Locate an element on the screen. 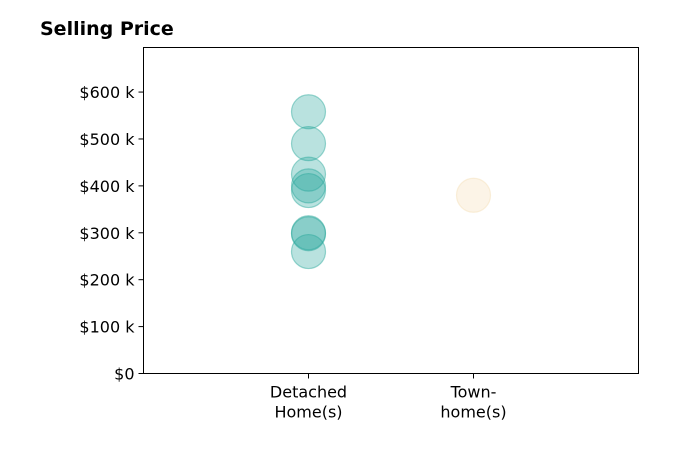 The image size is (679, 462). chart-title: Selling Price is located at coordinates (107, 29).